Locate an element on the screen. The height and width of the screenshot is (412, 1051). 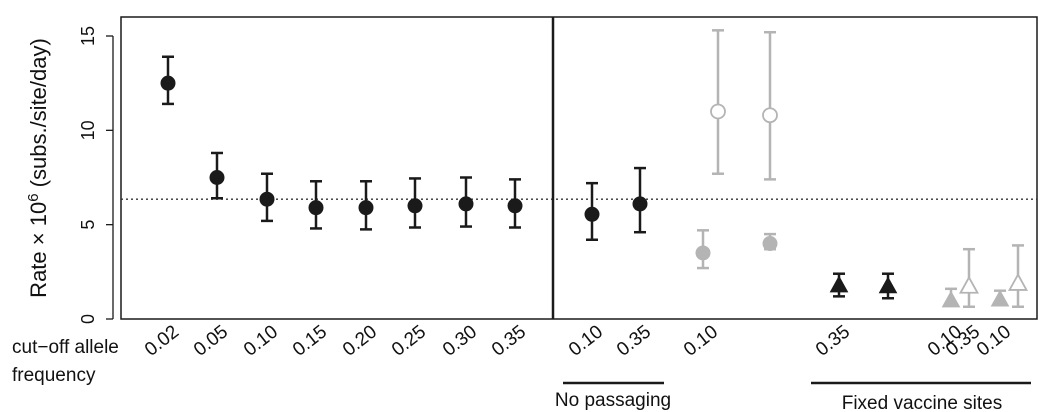
x-axis-title-line-2: frequency is located at coordinates (54, 375).